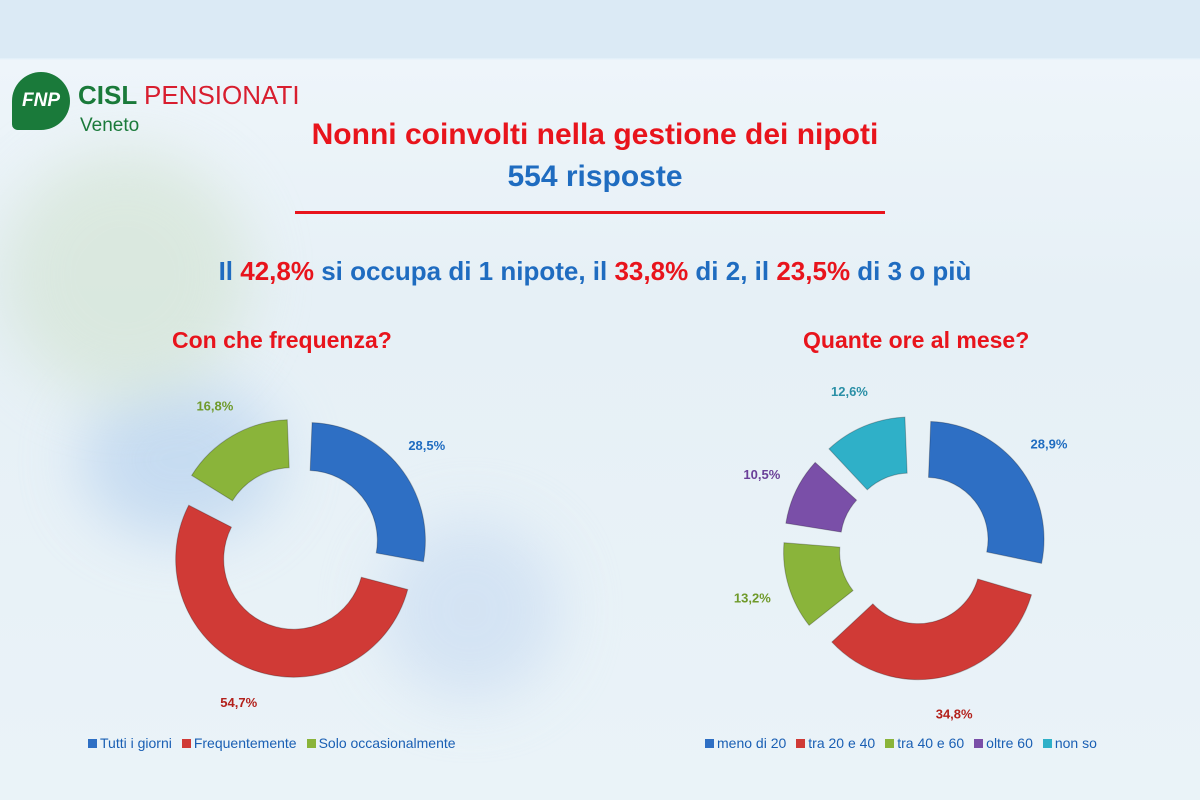  I want to click on legend-item: meno di 20, so click(745, 743).